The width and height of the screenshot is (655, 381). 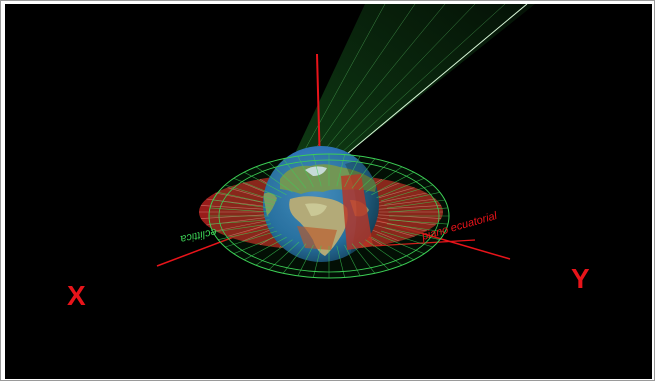 I want to click on equatorial-wedge, so click(x=386, y=212).